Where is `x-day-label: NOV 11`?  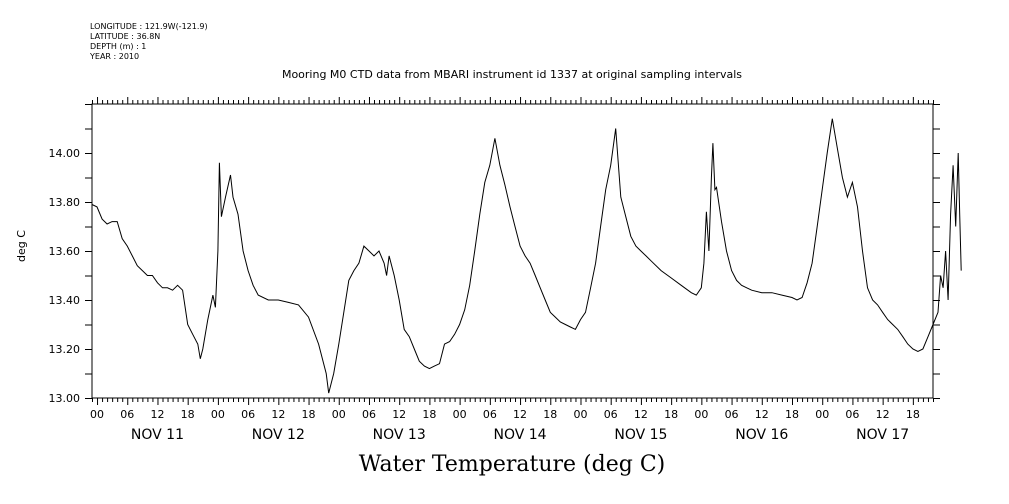
x-day-label: NOV 11 is located at coordinates (157, 435).